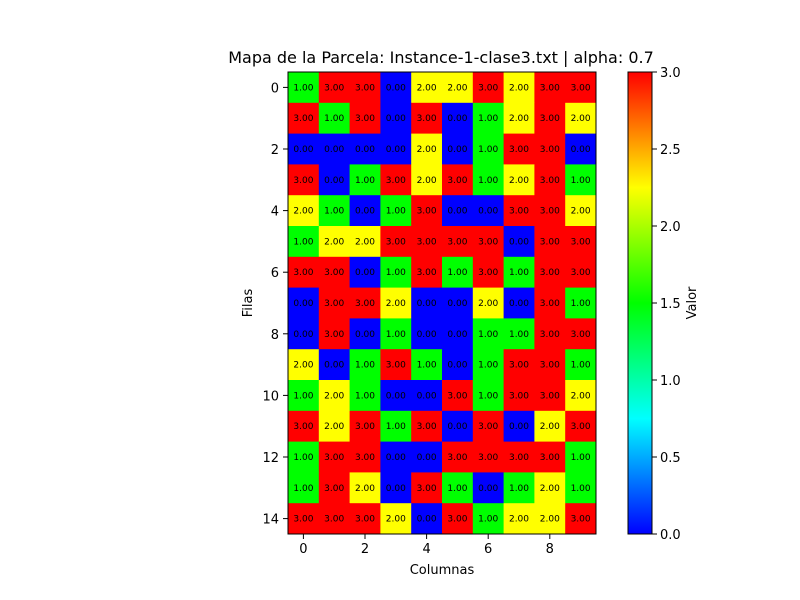 This screenshot has height=600, width=800. I want to click on colorbar-tick-label: 0.0, so click(670, 535).